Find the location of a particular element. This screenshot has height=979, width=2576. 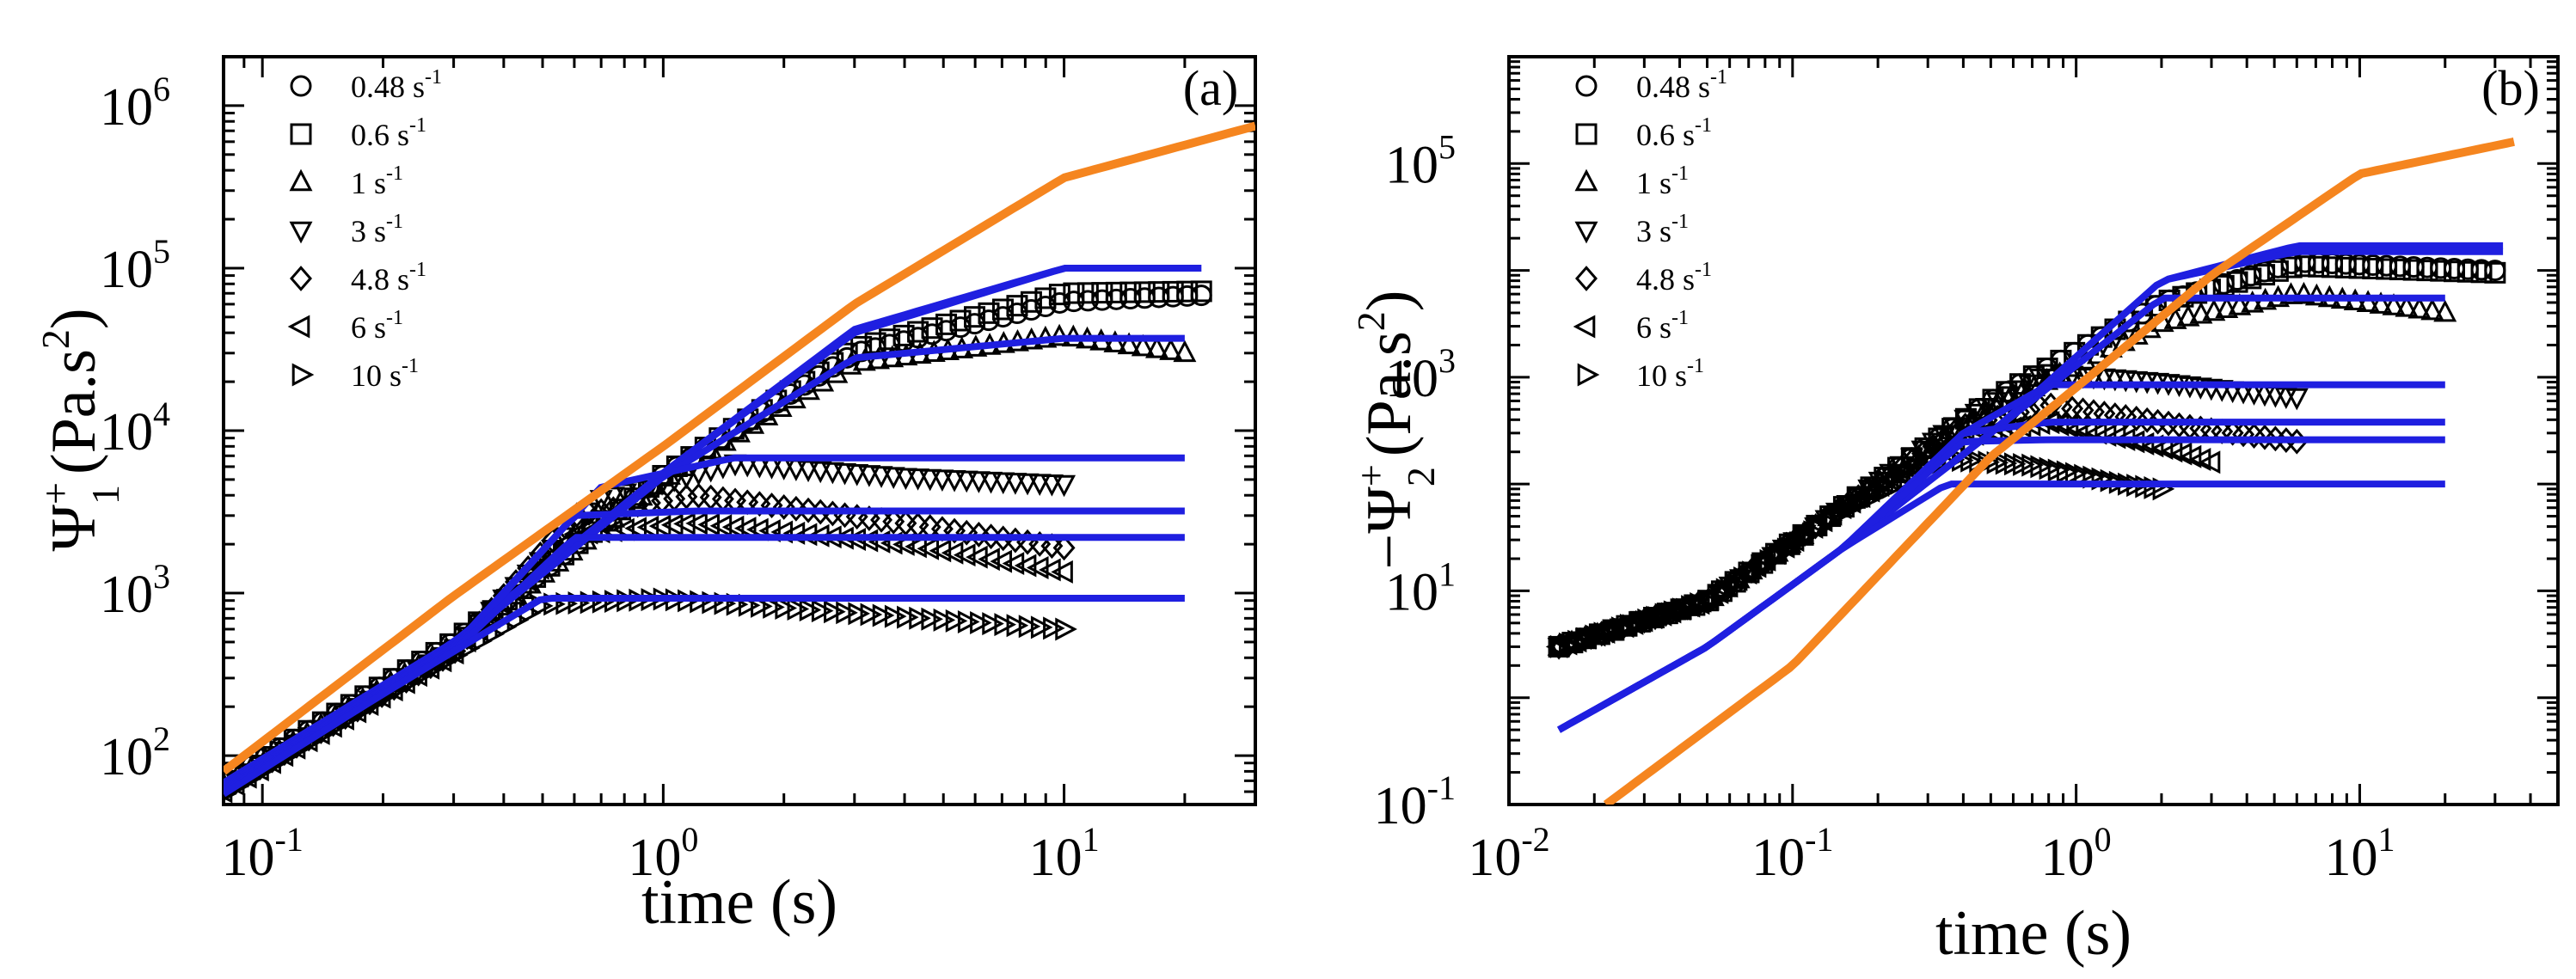

b-y-title-symbol: −Ψ is located at coordinates (1389, 528).